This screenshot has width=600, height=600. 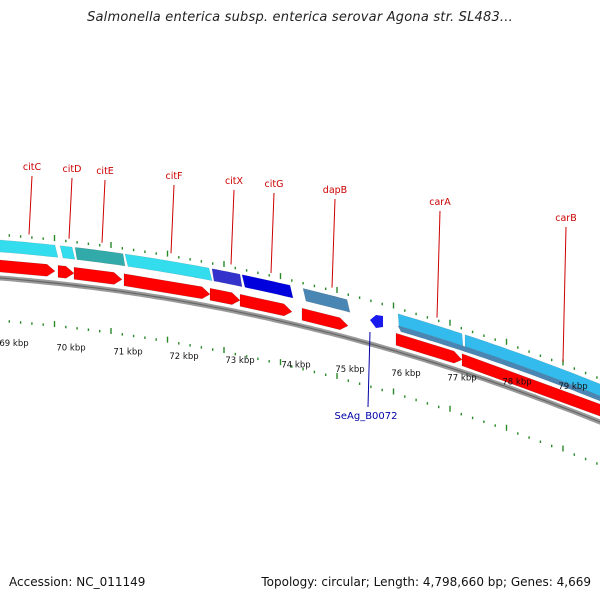 What do you see at coordinates (234, 181) in the screenshot?
I see `gene-label: citX` at bounding box center [234, 181].